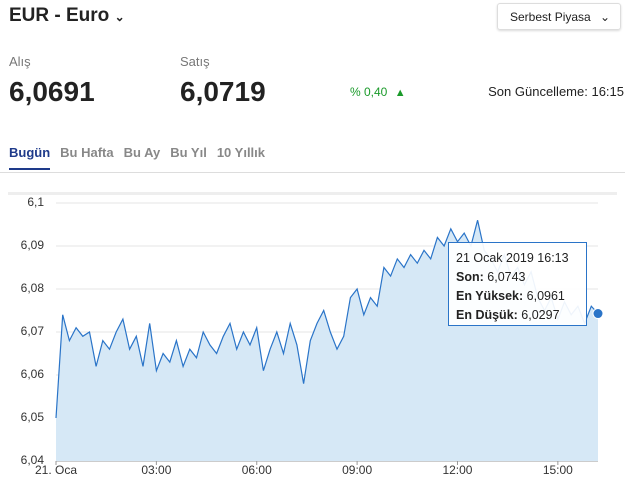  I want to click on updated: Son Güncelleme: 16:15, so click(556, 91).